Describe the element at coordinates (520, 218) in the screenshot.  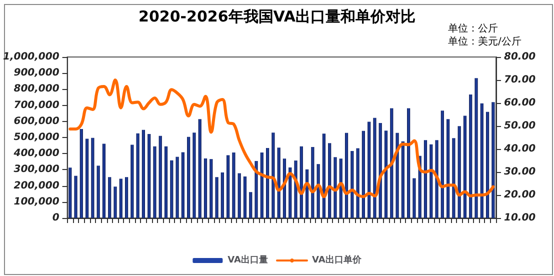
I see `y2-tick-label: 10.00` at that location.